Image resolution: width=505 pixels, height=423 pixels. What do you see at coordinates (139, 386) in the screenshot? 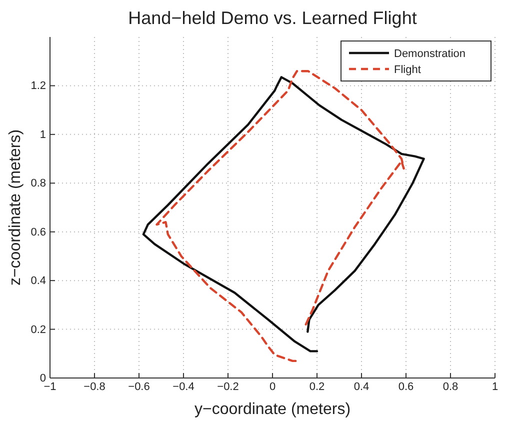
I see `x-tick-label: −0.6` at bounding box center [139, 386].